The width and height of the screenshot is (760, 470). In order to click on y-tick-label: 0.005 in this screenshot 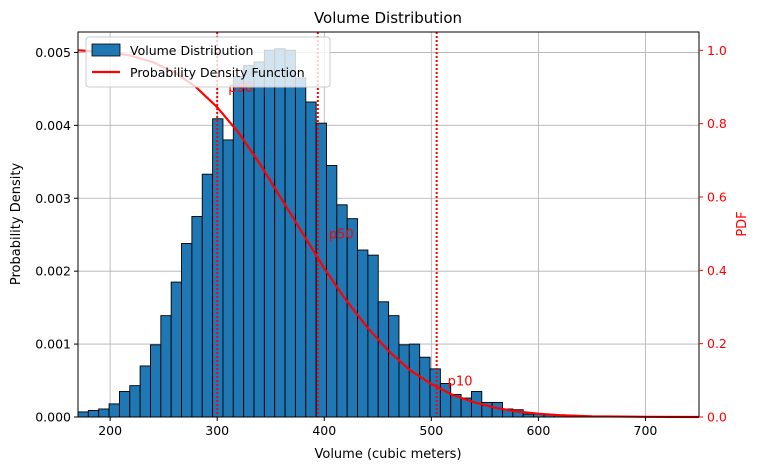, I will do `click(53, 52)`.